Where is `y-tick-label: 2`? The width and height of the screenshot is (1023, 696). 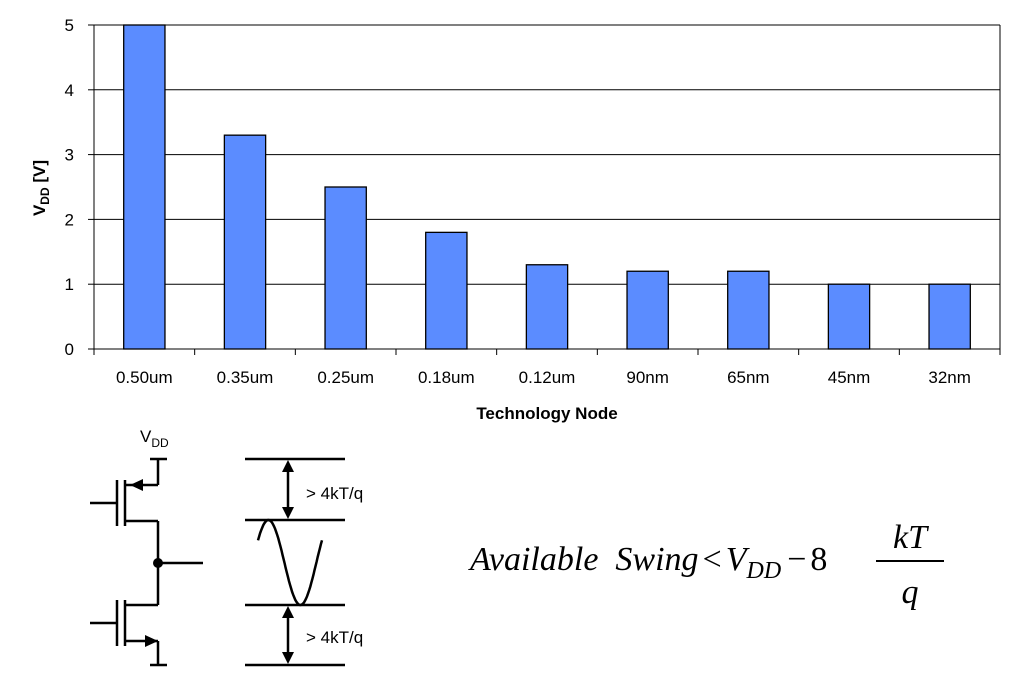
y-tick-label: 2 is located at coordinates (69, 219).